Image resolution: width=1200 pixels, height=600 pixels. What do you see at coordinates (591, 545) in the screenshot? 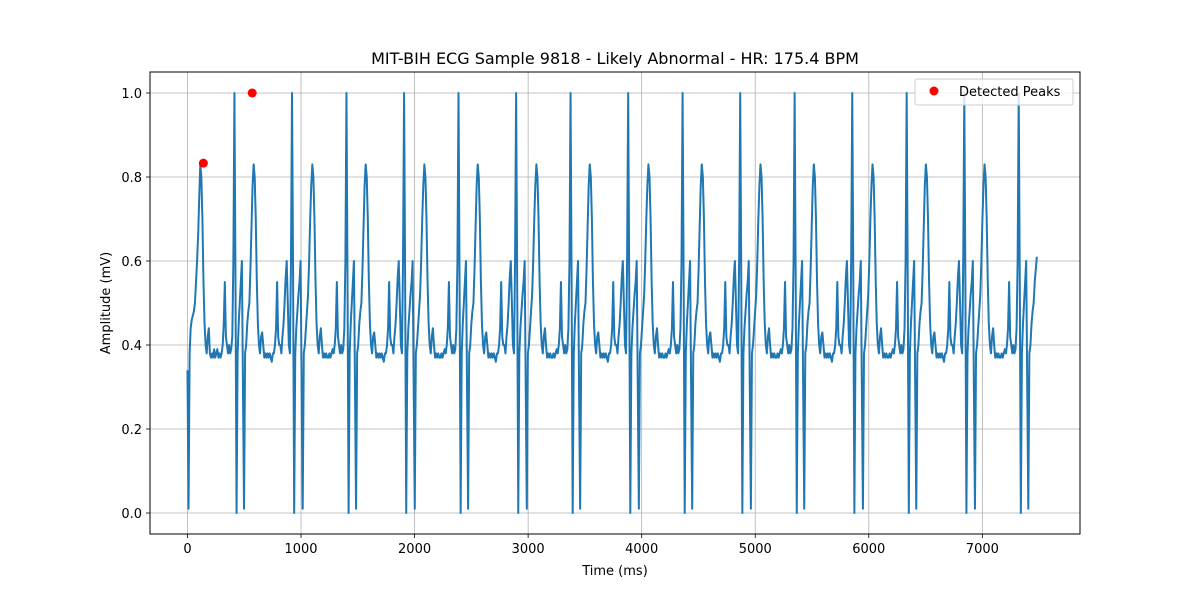
I see `x-axis-ticks: 0 1000 2000 3000 4000 5000 6000 7000` at bounding box center [591, 545].